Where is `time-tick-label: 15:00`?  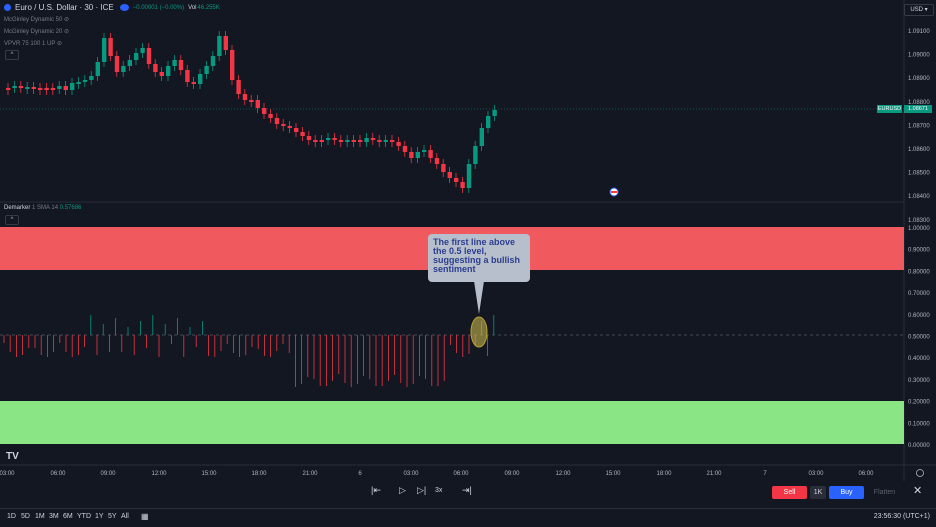 time-tick-label: 15:00 is located at coordinates (613, 474).